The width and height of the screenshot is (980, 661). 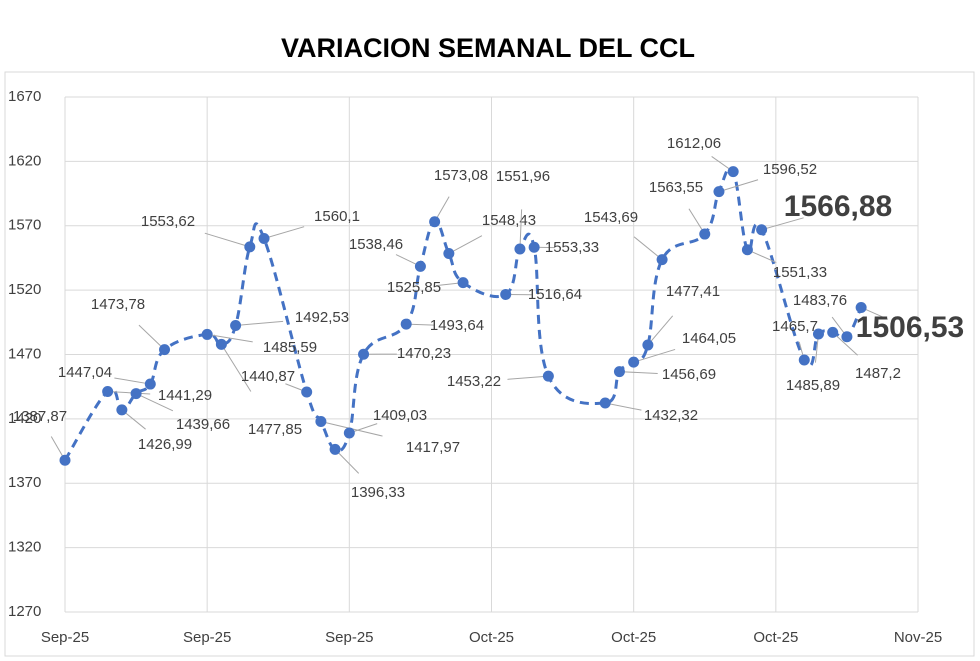 What do you see at coordinates (203, 424) in the screenshot?
I see `data-label: 1439,66` at bounding box center [203, 424].